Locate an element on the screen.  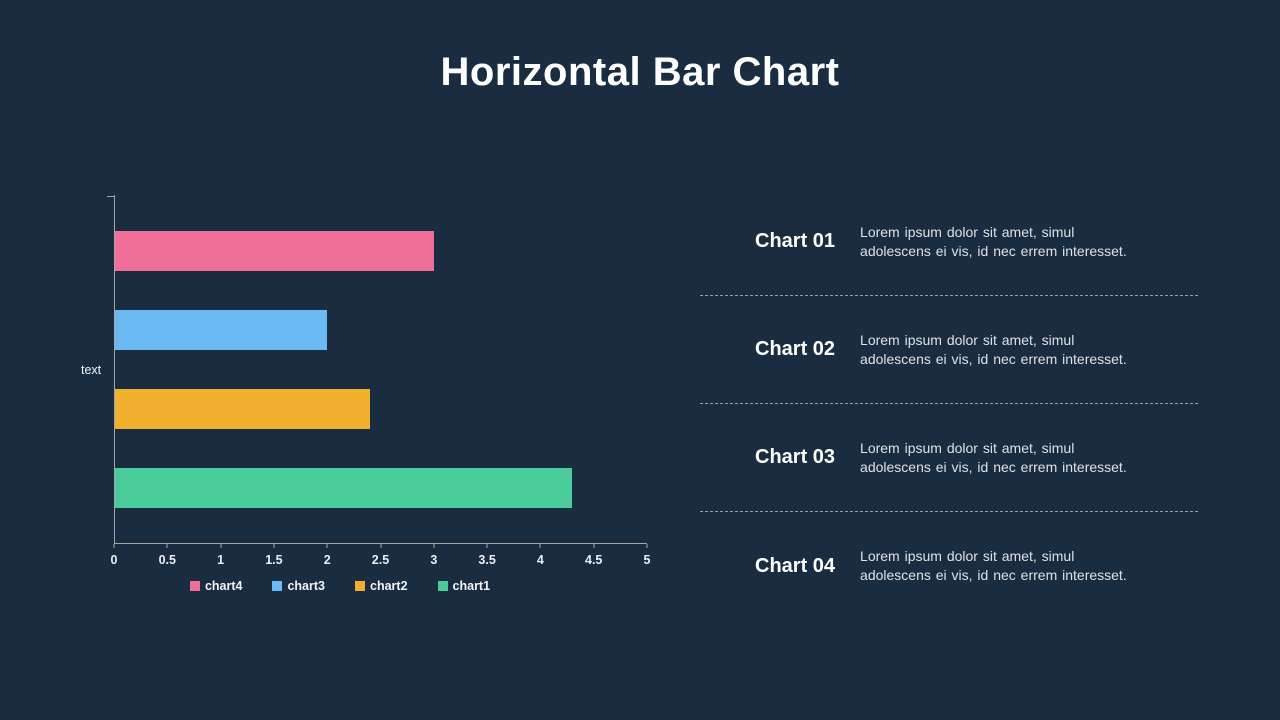
x-tick-label: 4.5 is located at coordinates (593, 560).